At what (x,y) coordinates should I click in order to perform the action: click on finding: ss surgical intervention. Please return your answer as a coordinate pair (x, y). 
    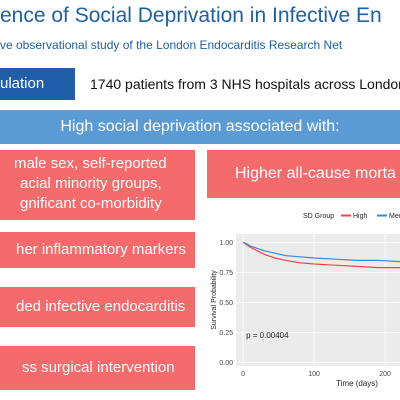
    Looking at the image, I should click on (97, 368).